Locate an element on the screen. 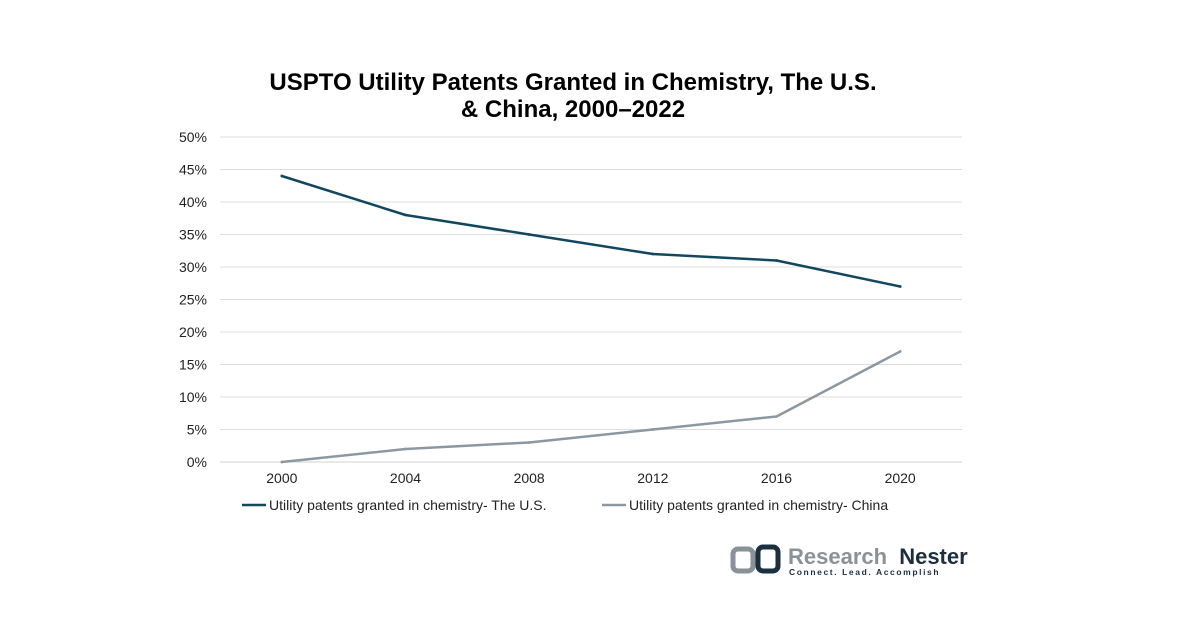 The height and width of the screenshot is (628, 1200). logo-word-nester: Nester is located at coordinates (933, 556).